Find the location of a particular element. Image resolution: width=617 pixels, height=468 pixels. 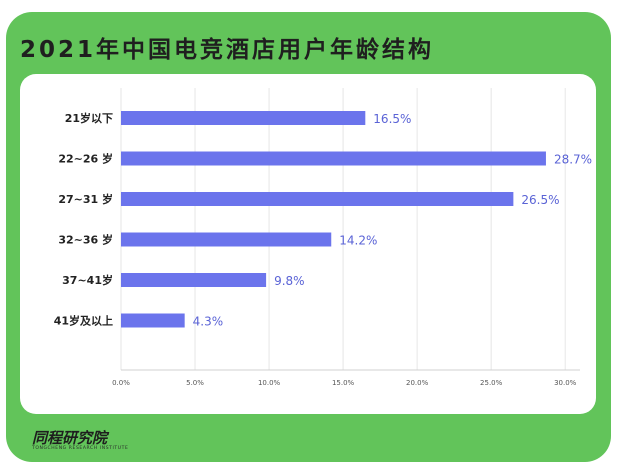

category-label: 22~26 岁 is located at coordinates (85, 159).